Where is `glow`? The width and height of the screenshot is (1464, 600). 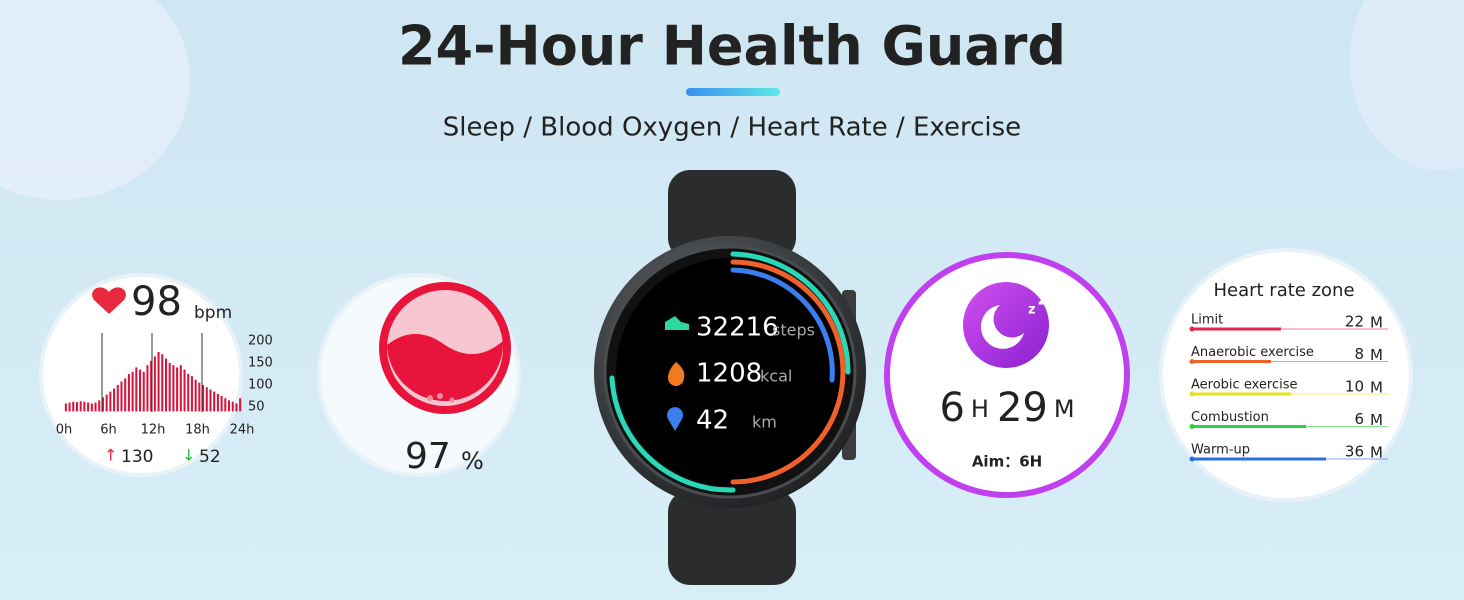
glow is located at coordinates (1407, 85).